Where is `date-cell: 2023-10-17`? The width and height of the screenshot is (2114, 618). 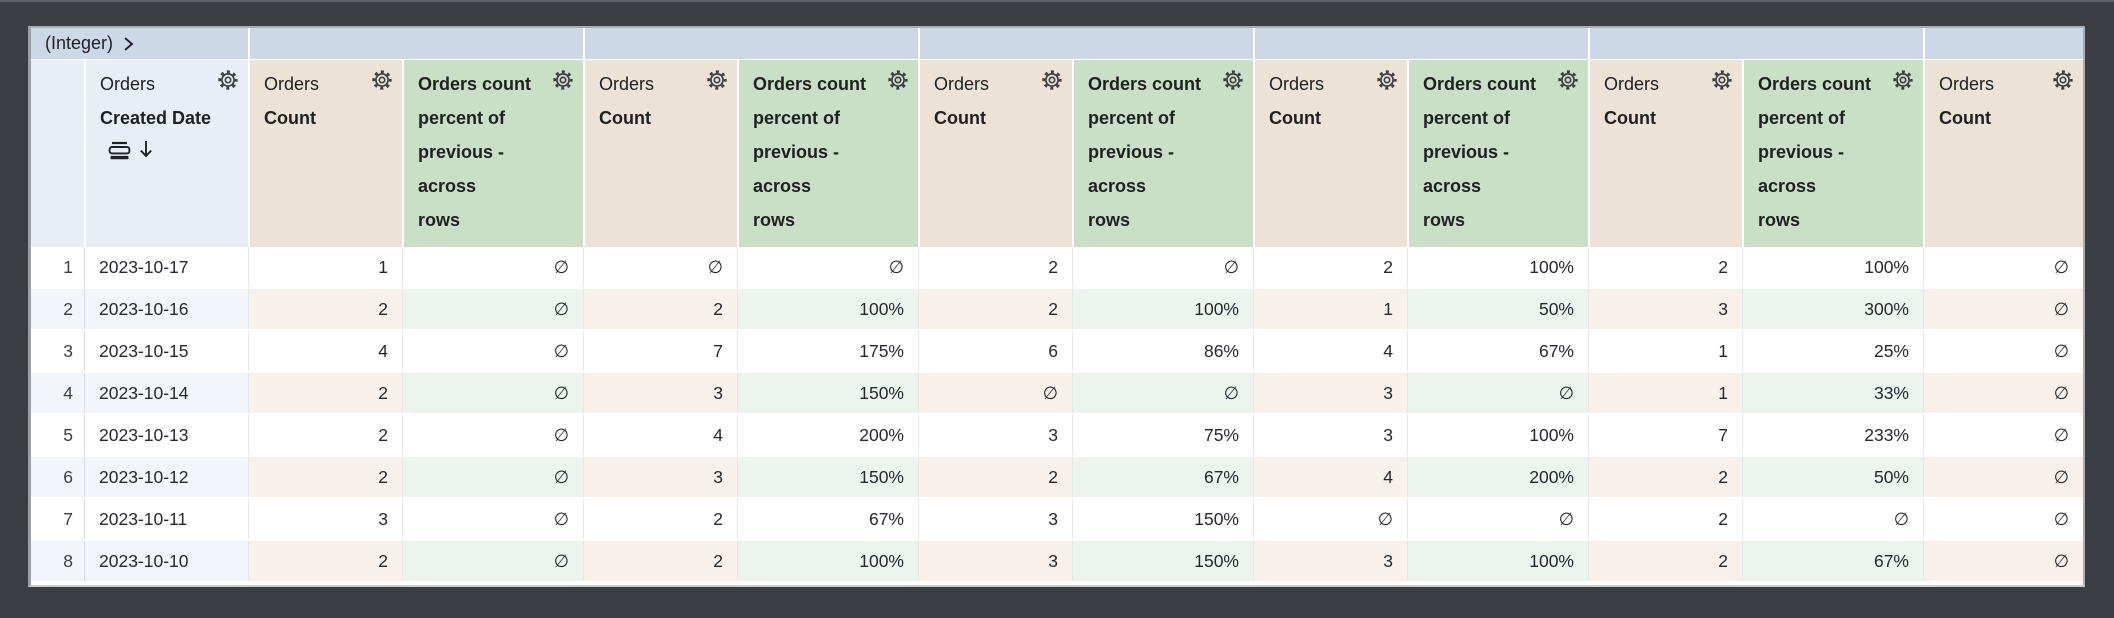 date-cell: 2023-10-17 is located at coordinates (166, 267).